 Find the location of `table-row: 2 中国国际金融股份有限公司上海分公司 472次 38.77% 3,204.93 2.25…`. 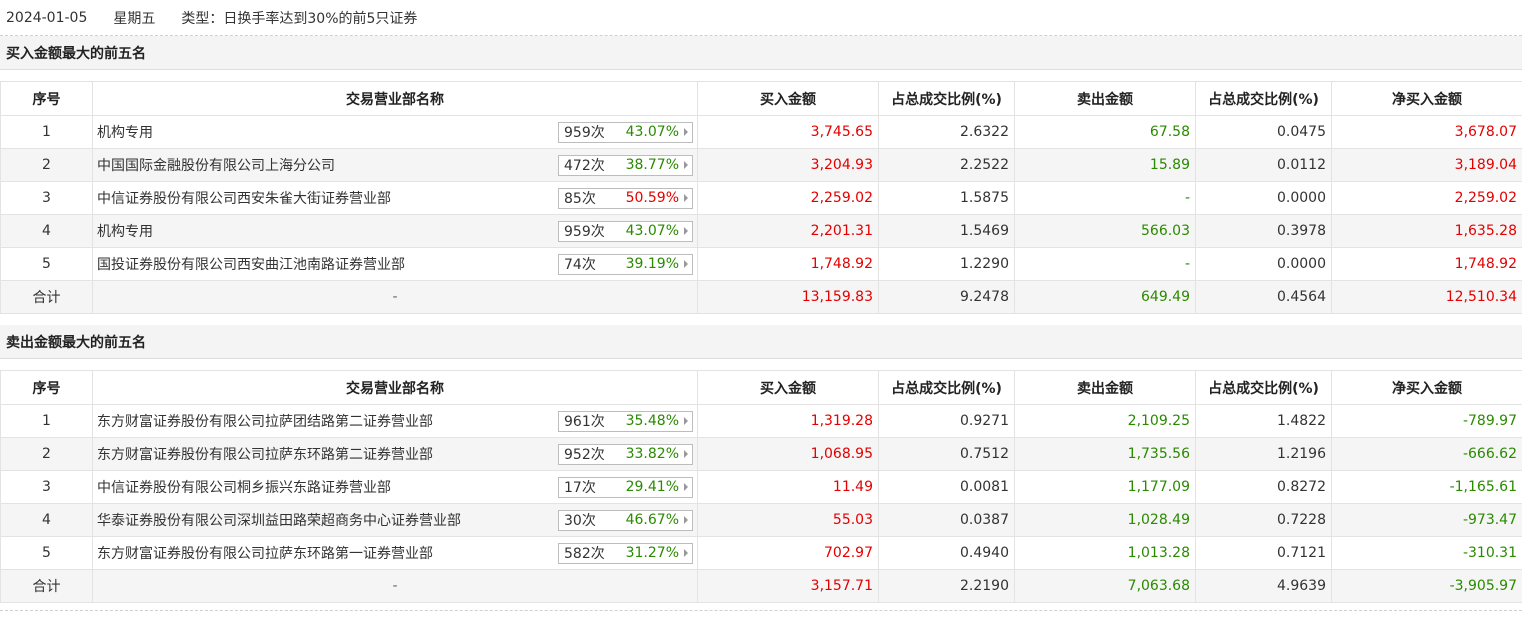

table-row: 2 中国国际金融股份有限公司上海分公司 472次 38.77% 3,204.93 2.25… is located at coordinates (761, 165).